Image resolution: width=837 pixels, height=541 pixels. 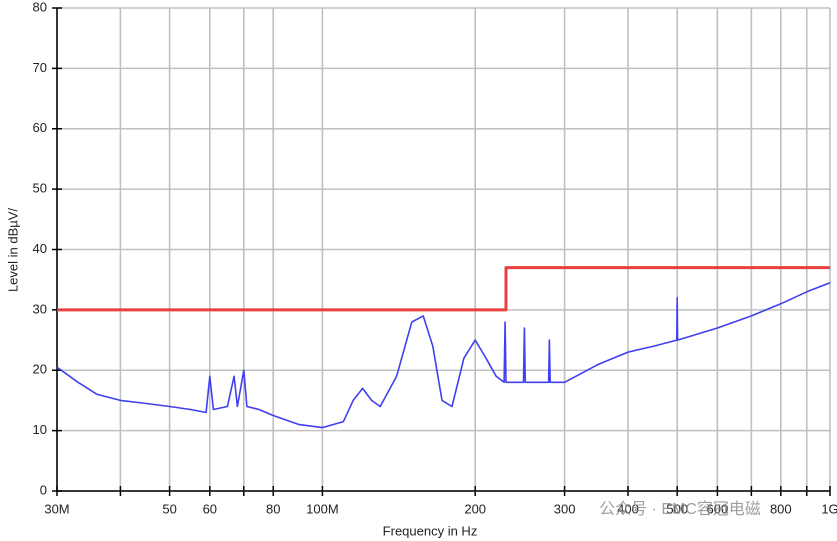 What do you see at coordinates (718, 508) in the screenshot?
I see `x-tick-label: 600` at bounding box center [718, 508].